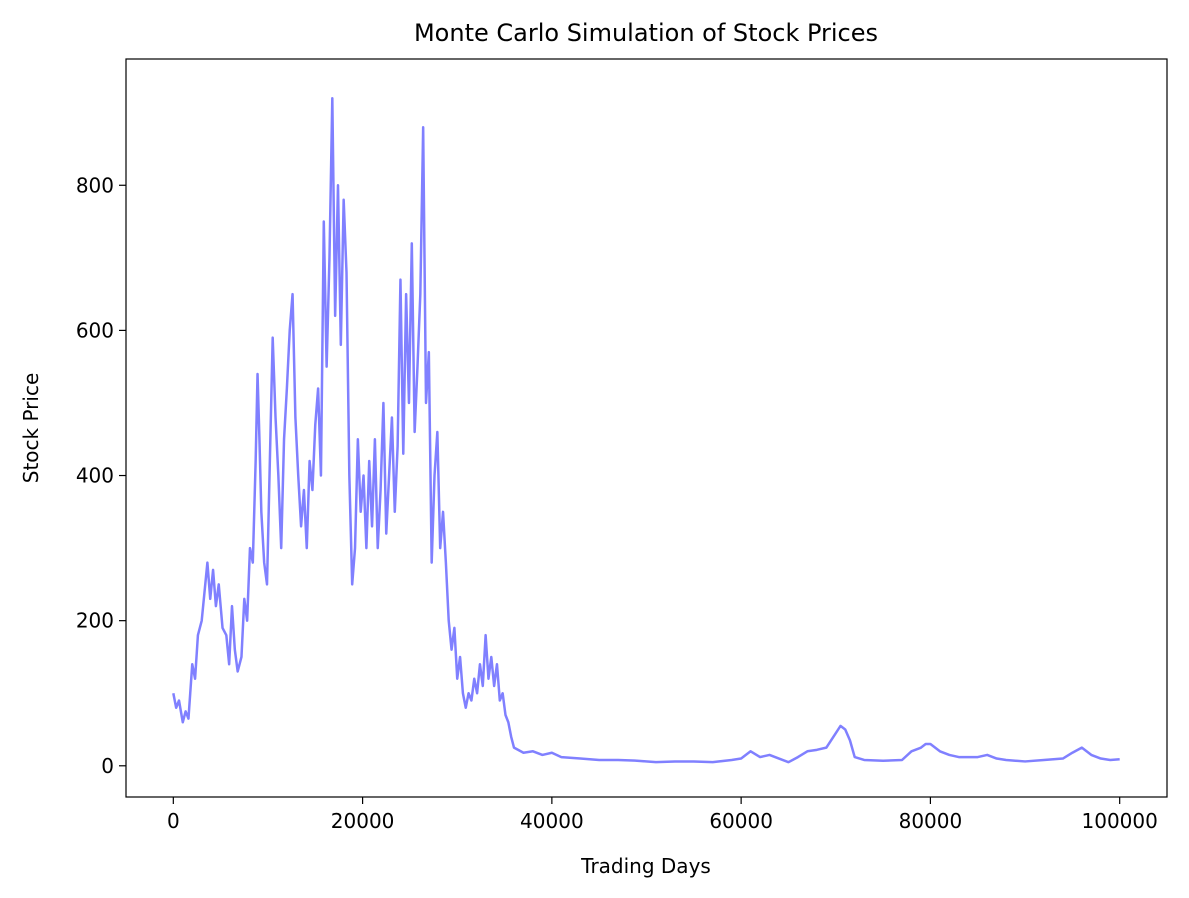  Describe the element at coordinates (31, 428) in the screenshot. I see `y-axis-label: Stock Price` at that location.